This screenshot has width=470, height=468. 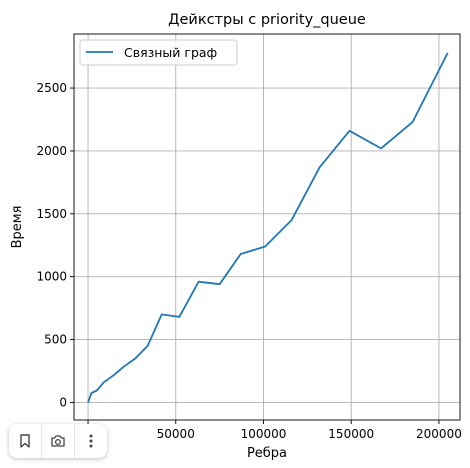 What do you see at coordinates (51, 214) in the screenshot?
I see `y-tick-label: 1500` at bounding box center [51, 214].